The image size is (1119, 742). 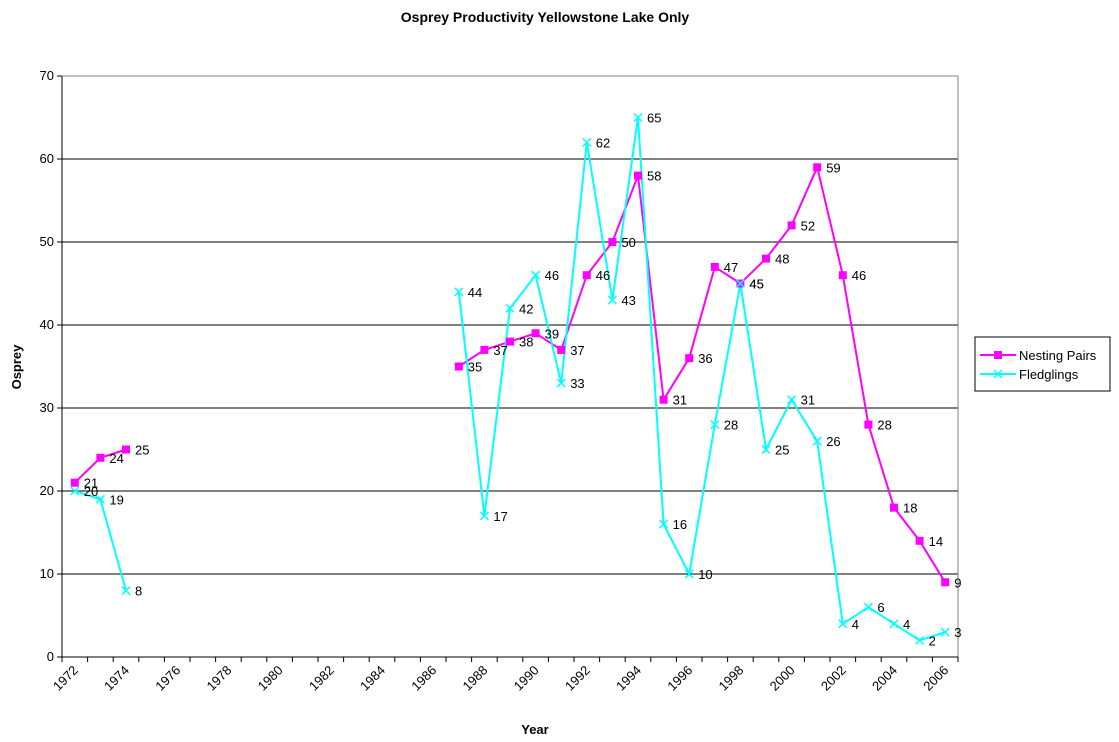 I want to click on x-tick-label: 2002, so click(x=833, y=678).